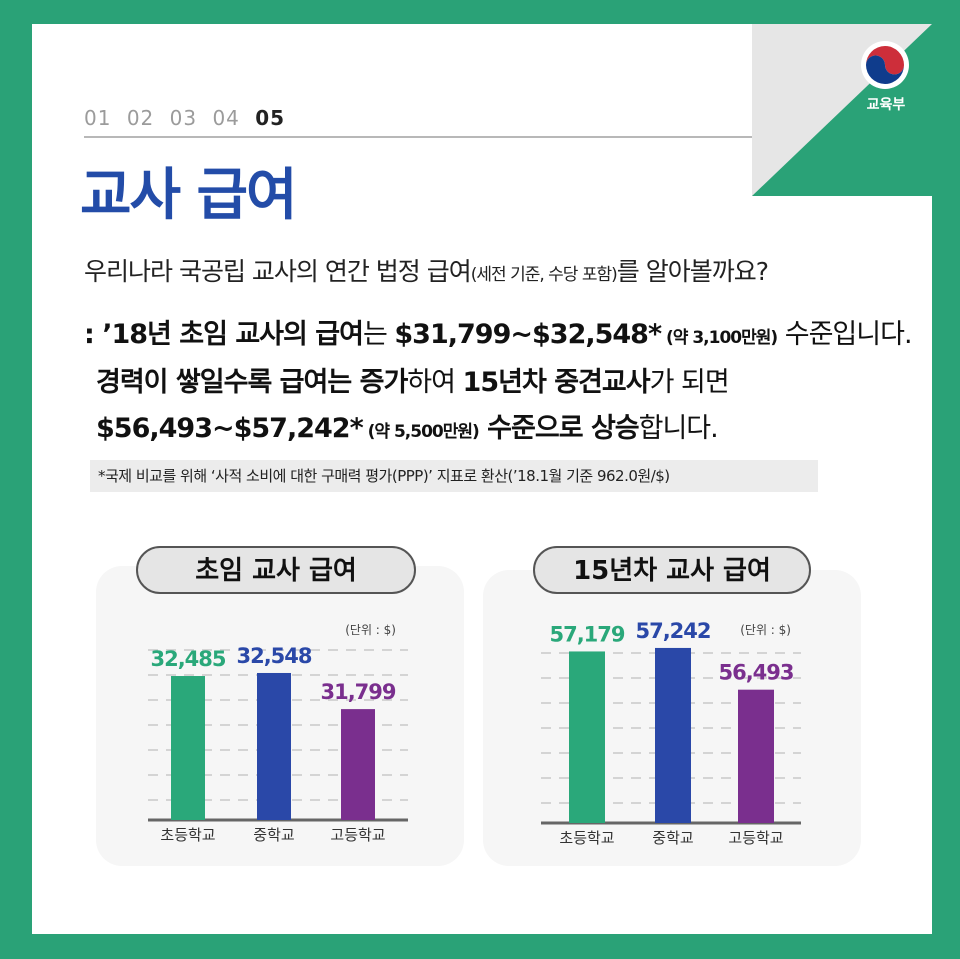  I want to click on value-label: 56,493, so click(755, 673).